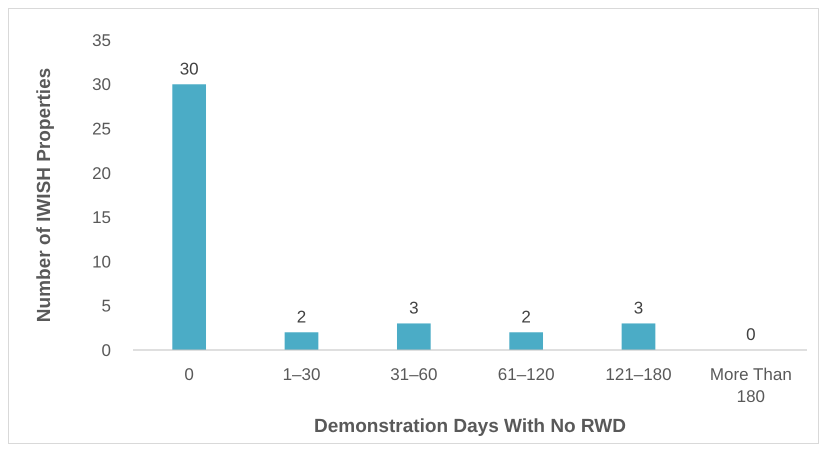 Image resolution: width=827 pixels, height=452 pixels. I want to click on y-tick-label: 25, so click(101, 129).